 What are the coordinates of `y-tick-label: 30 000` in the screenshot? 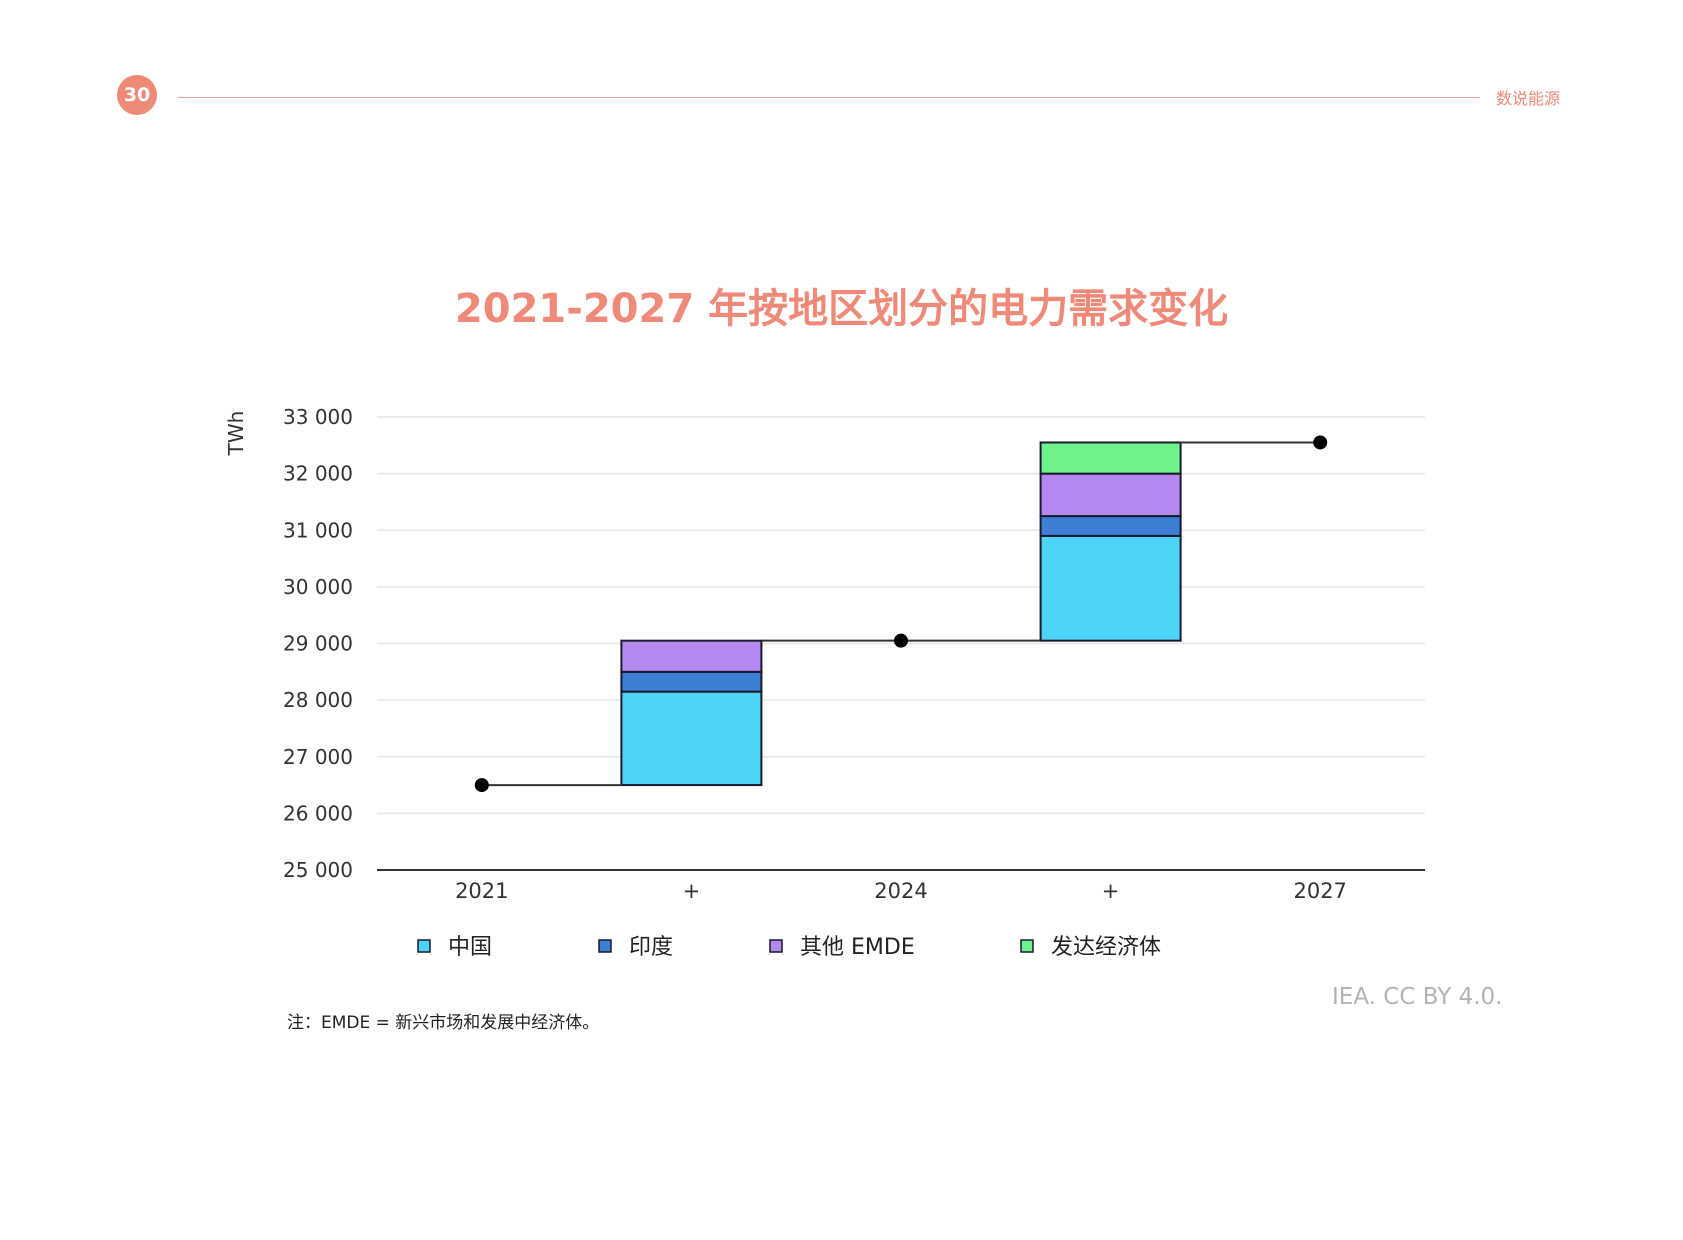 It's located at (318, 587).